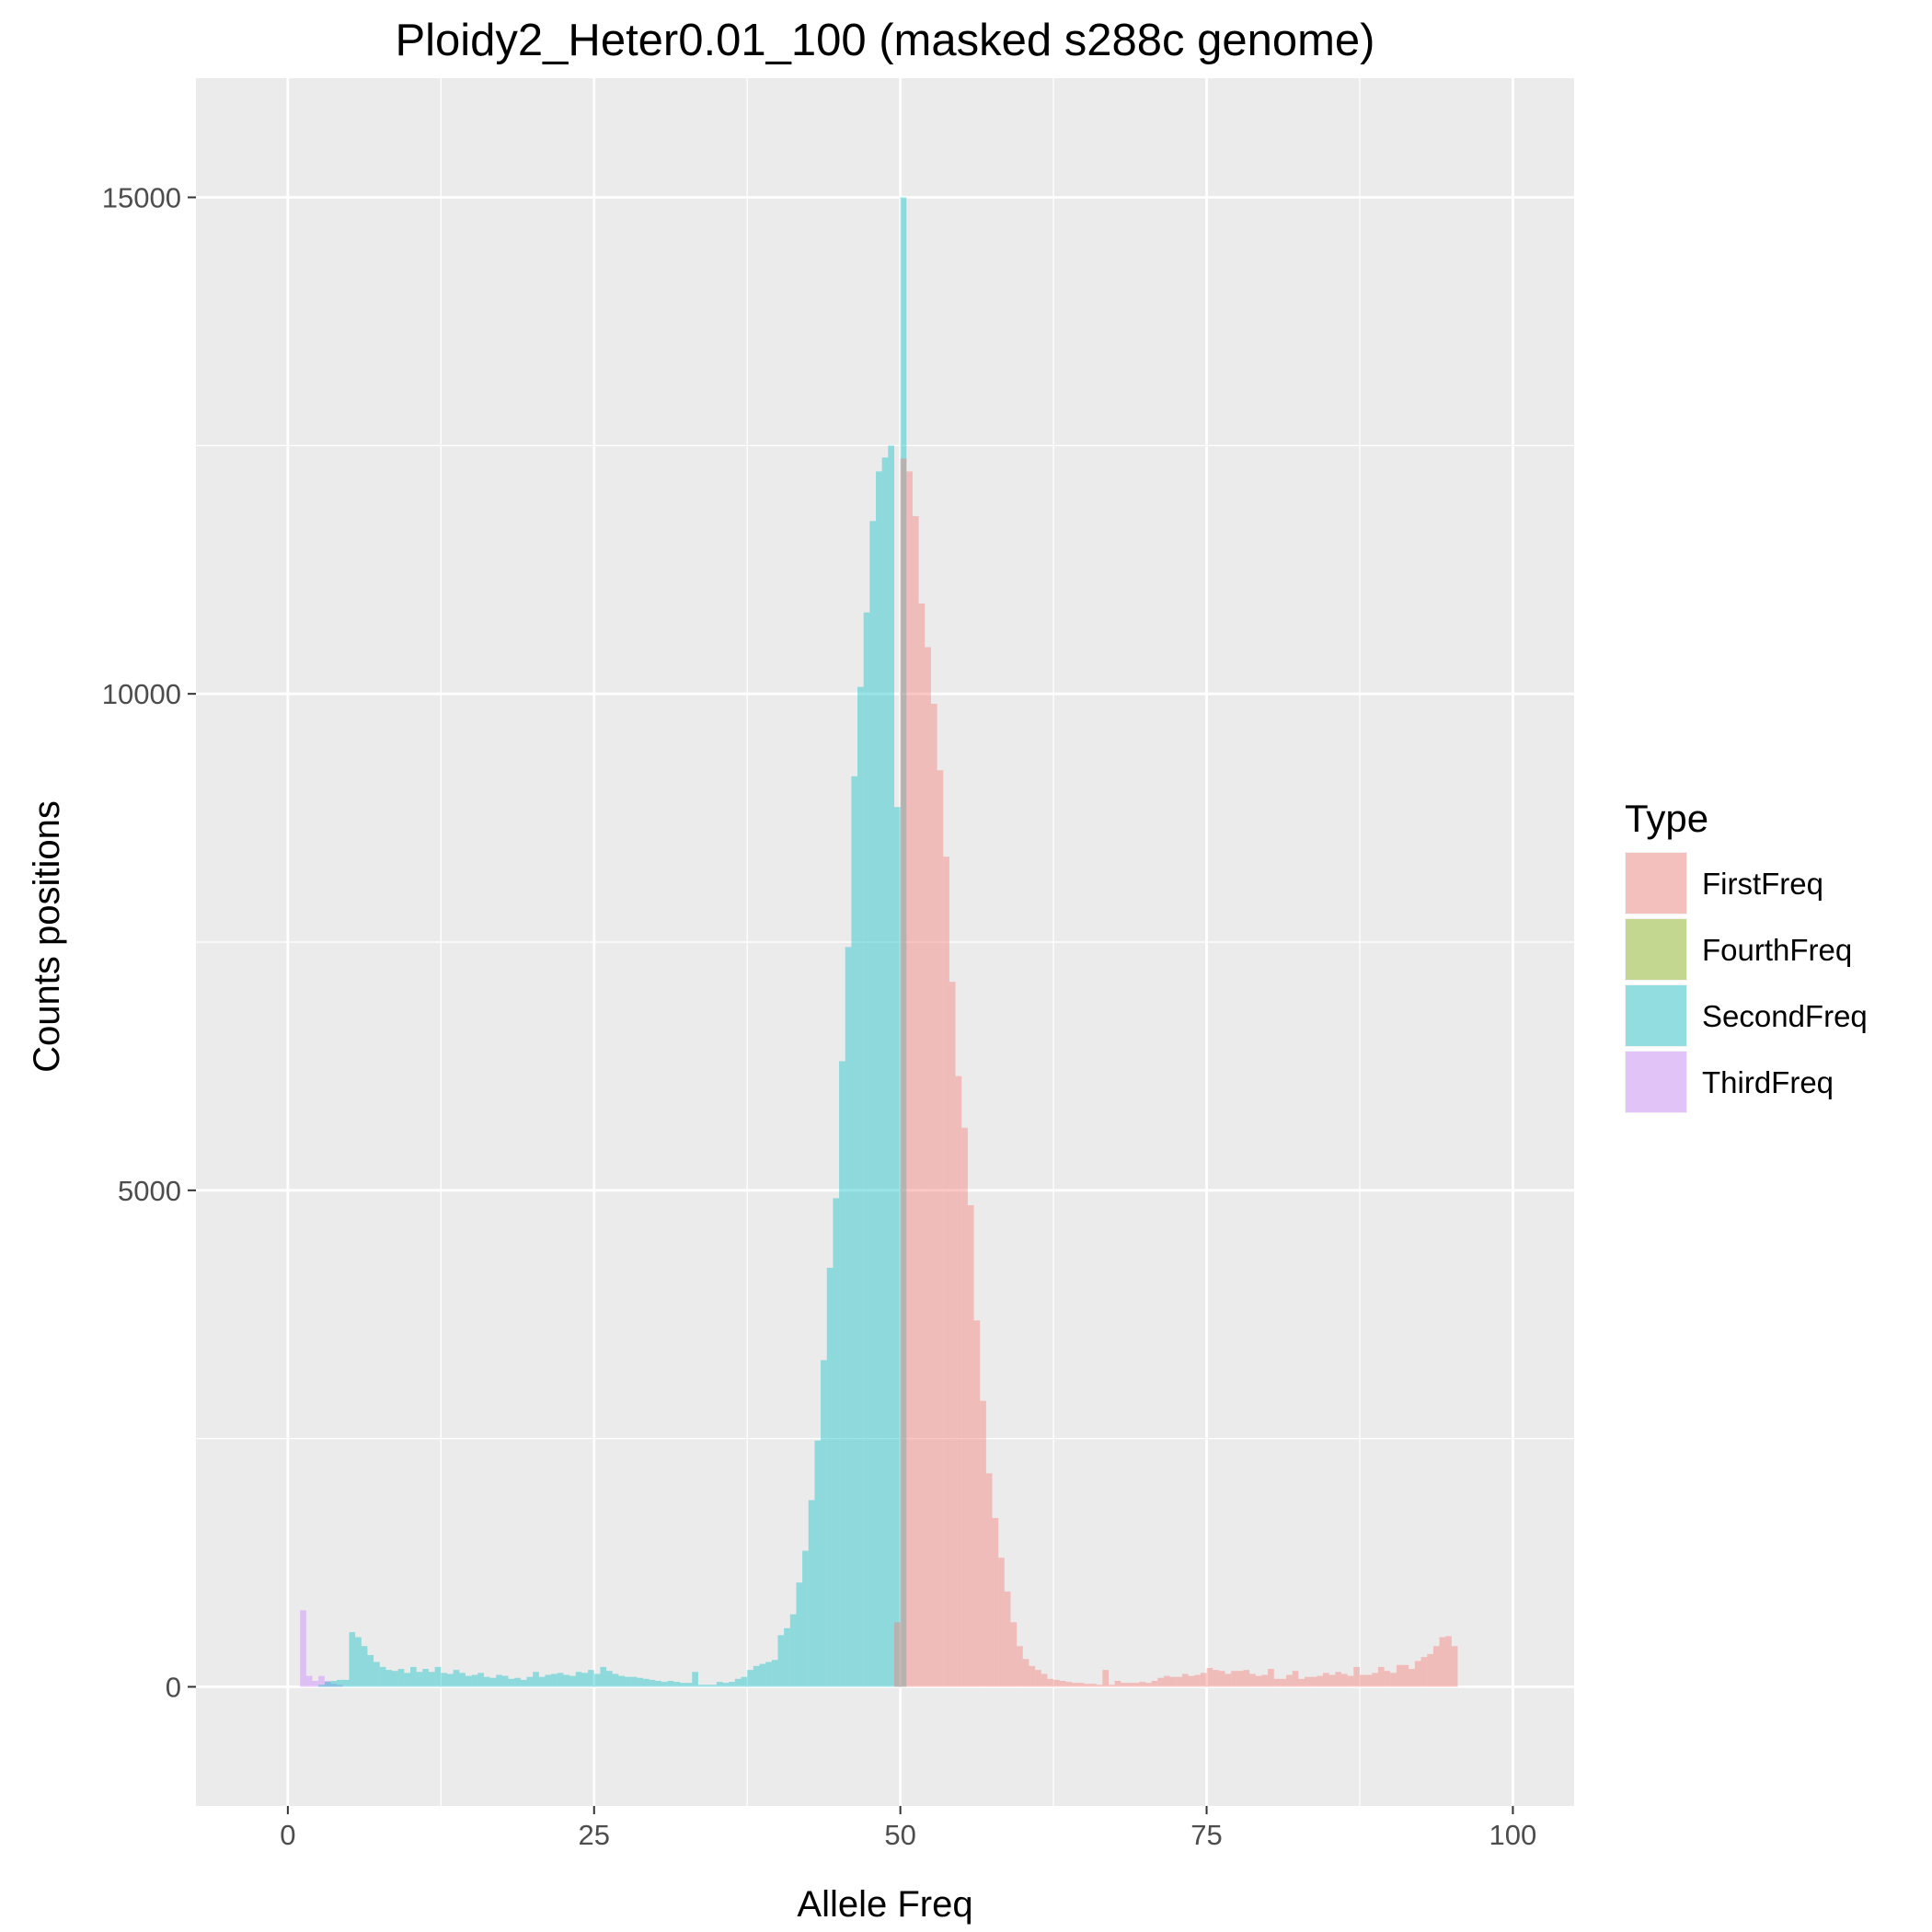 The height and width of the screenshot is (1932, 1932). What do you see at coordinates (1206, 1835) in the screenshot?
I see `x-tick-label: 75` at bounding box center [1206, 1835].